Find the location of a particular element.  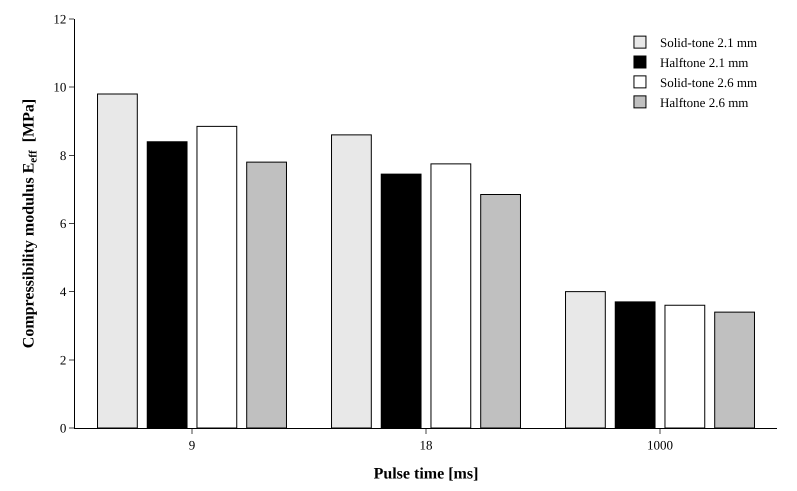

x-tick-label: 1000 is located at coordinates (660, 445).